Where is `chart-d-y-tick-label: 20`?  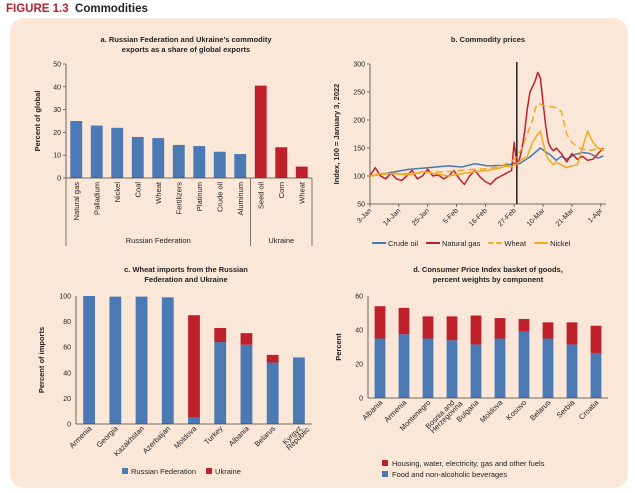 chart-d-y-tick-label: 20 is located at coordinates (359, 365).